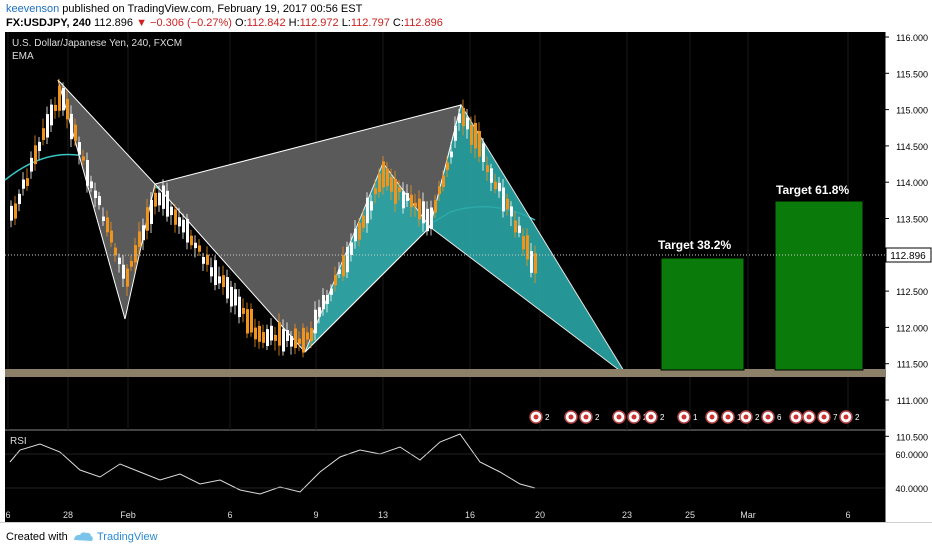 The height and width of the screenshot is (551, 932). Describe the element at coordinates (908, 277) in the screenshot. I see `price-scale` at that location.